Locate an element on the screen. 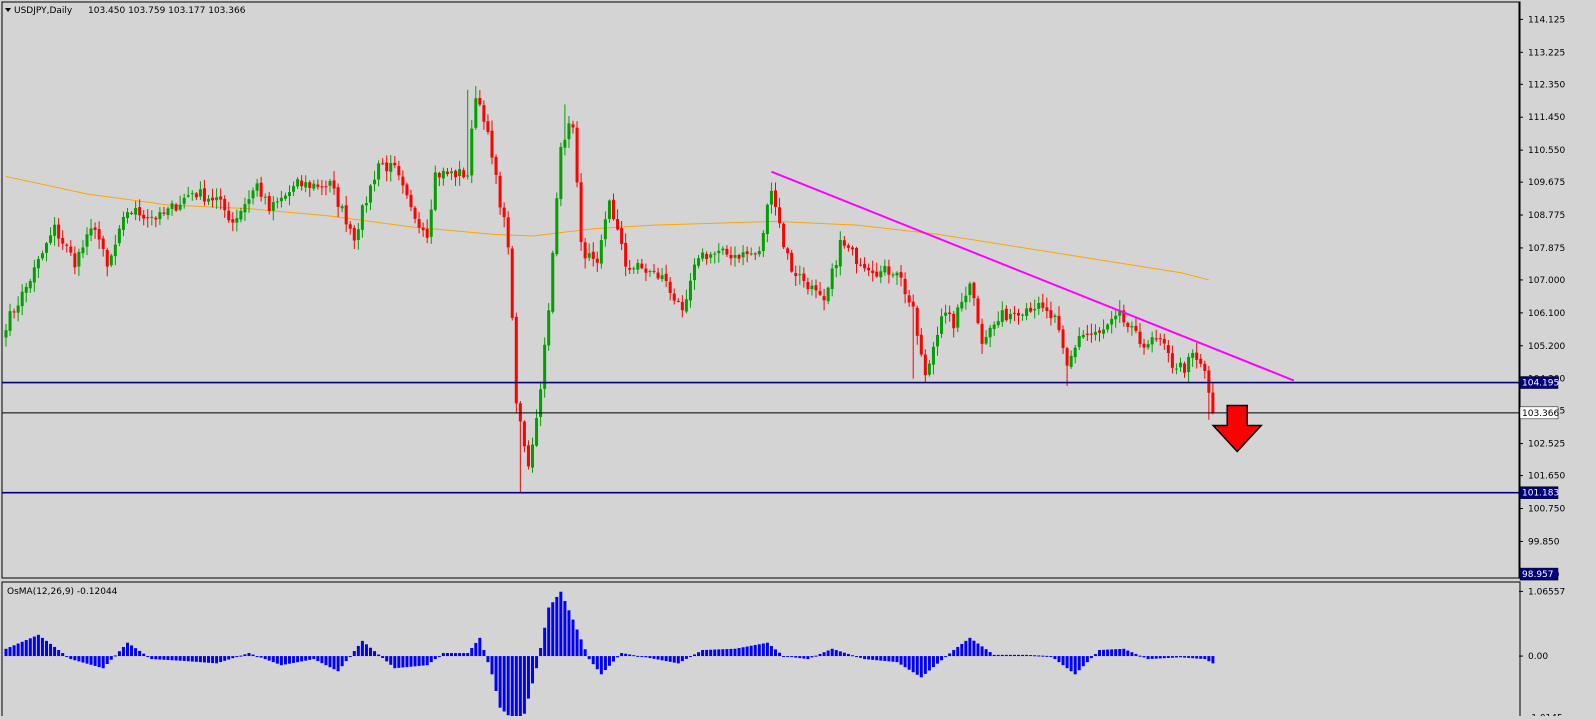 Image resolution: width=1596 pixels, height=720 pixels. price-axis-label: 114.125 is located at coordinates (1546, 20).